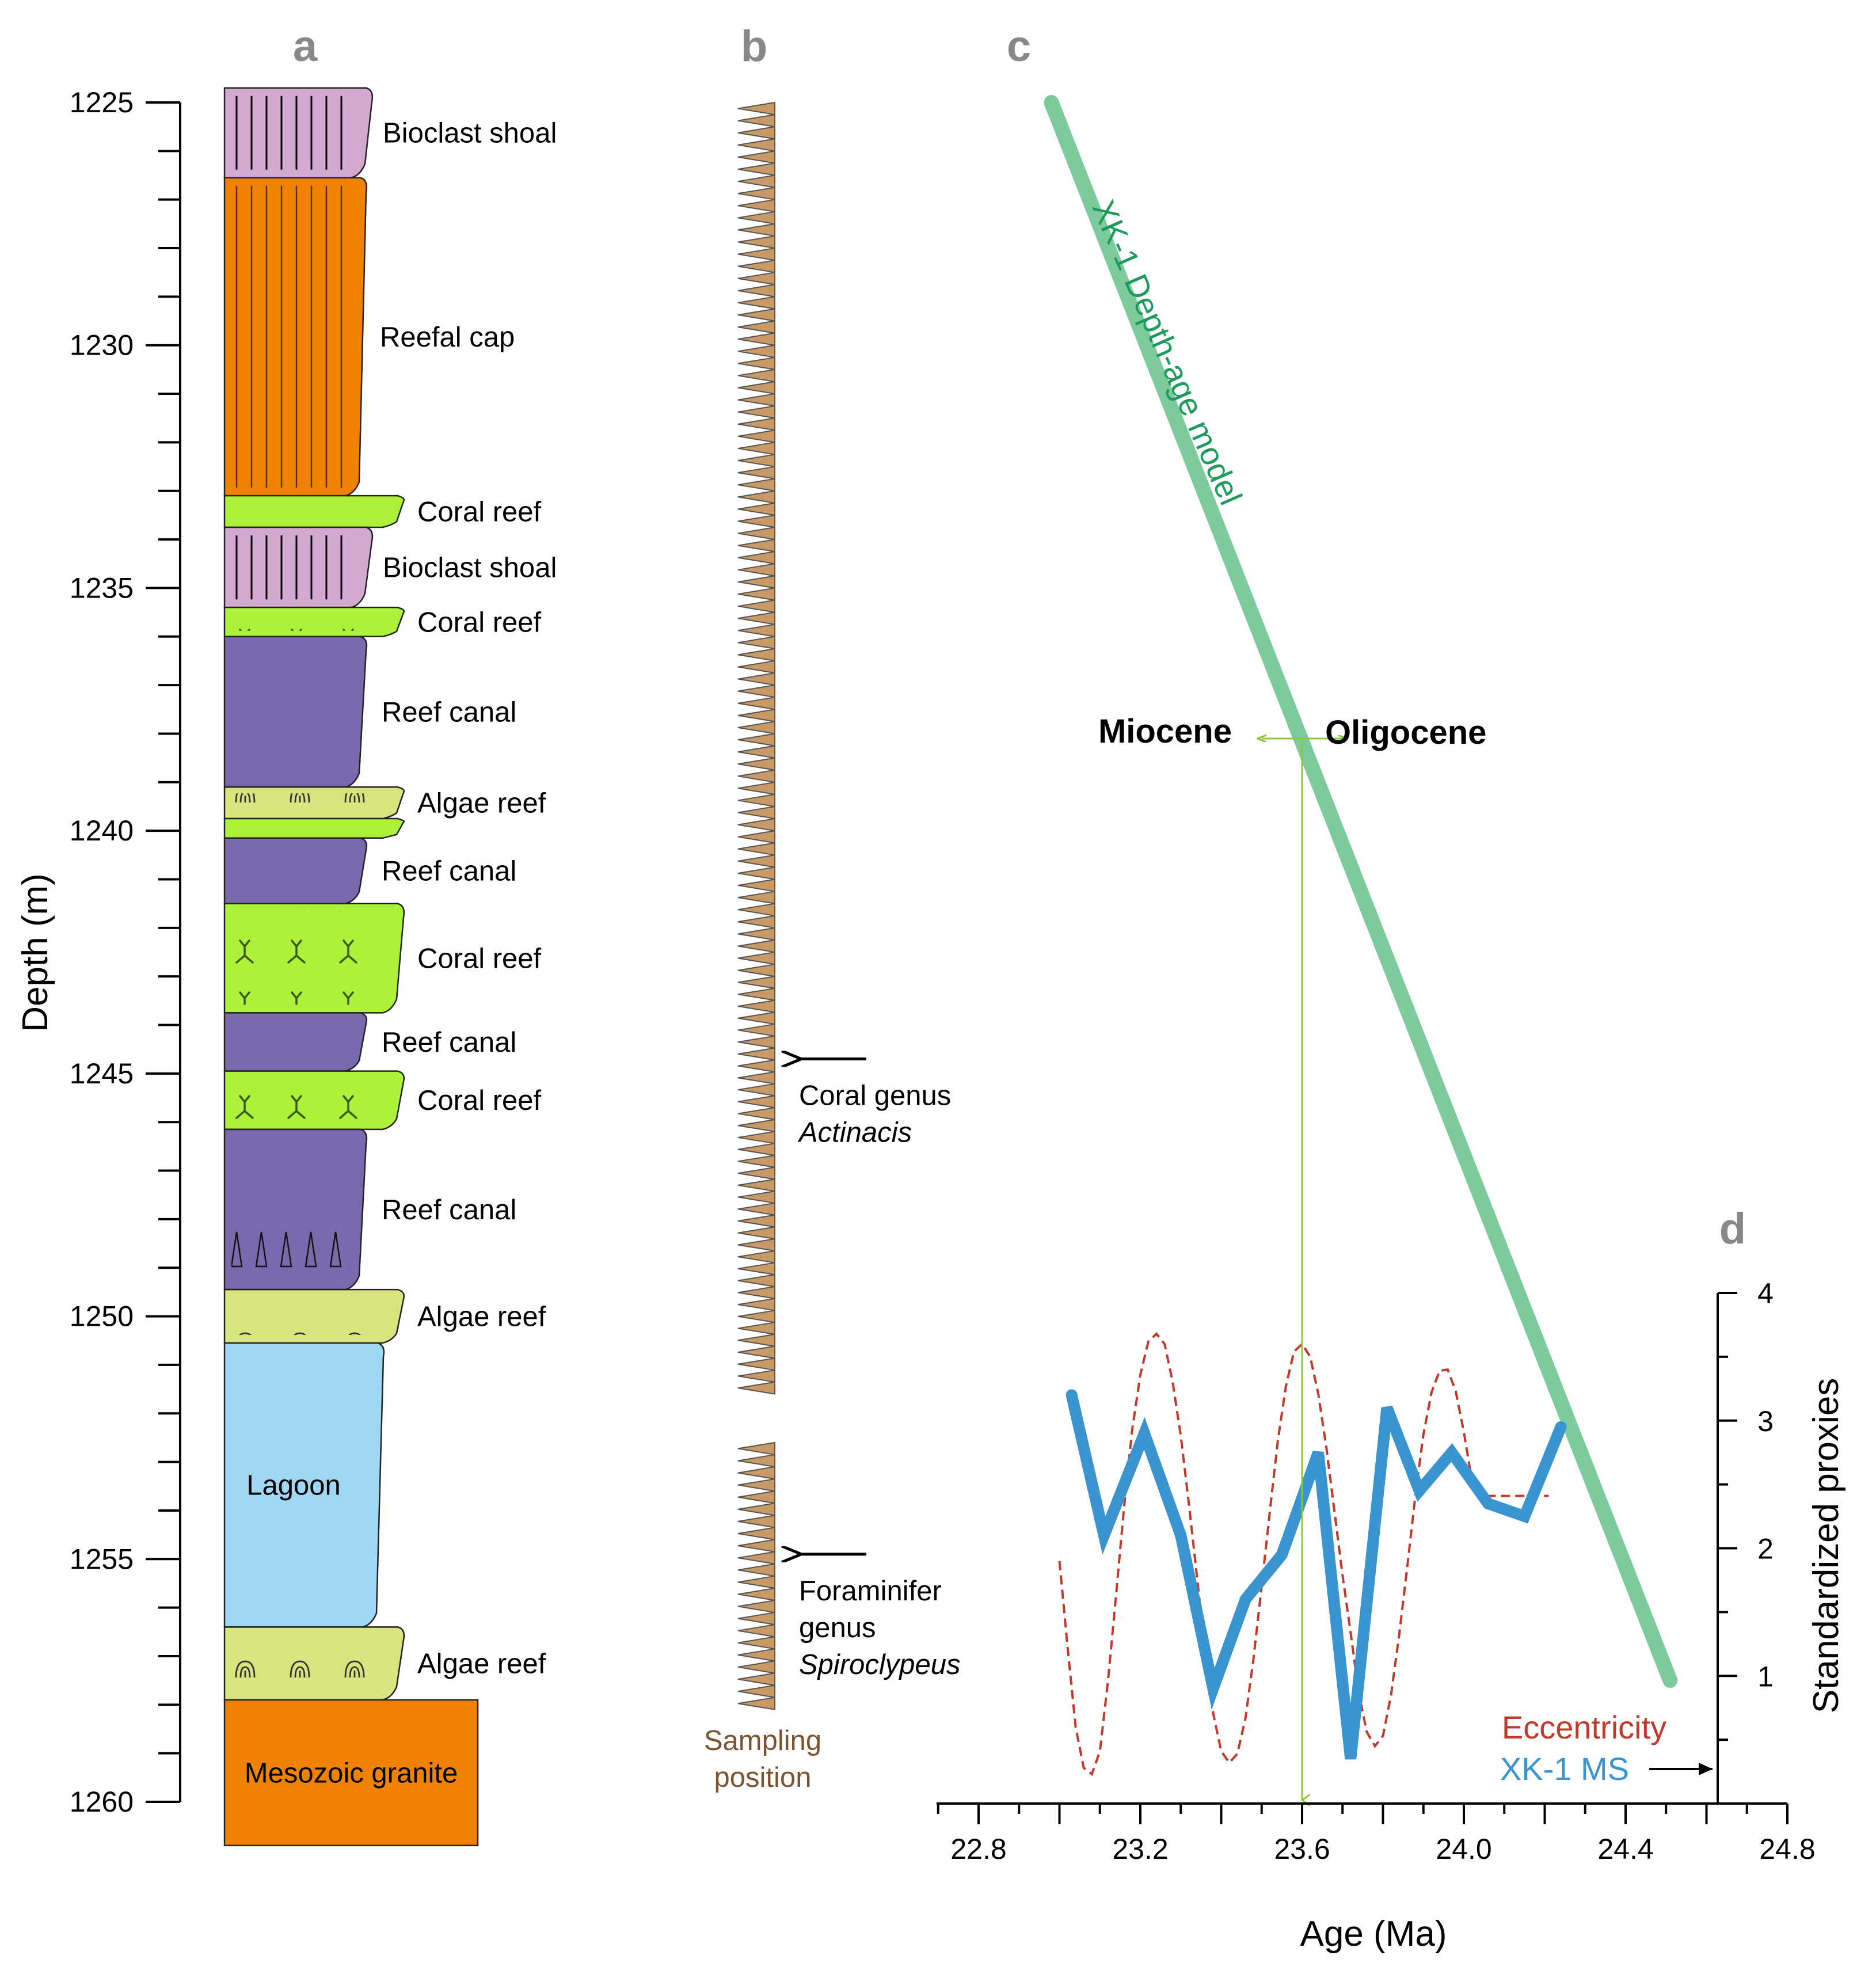  Describe the element at coordinates (1140, 1849) in the screenshot. I see `age-tick-label: 23.2` at that location.